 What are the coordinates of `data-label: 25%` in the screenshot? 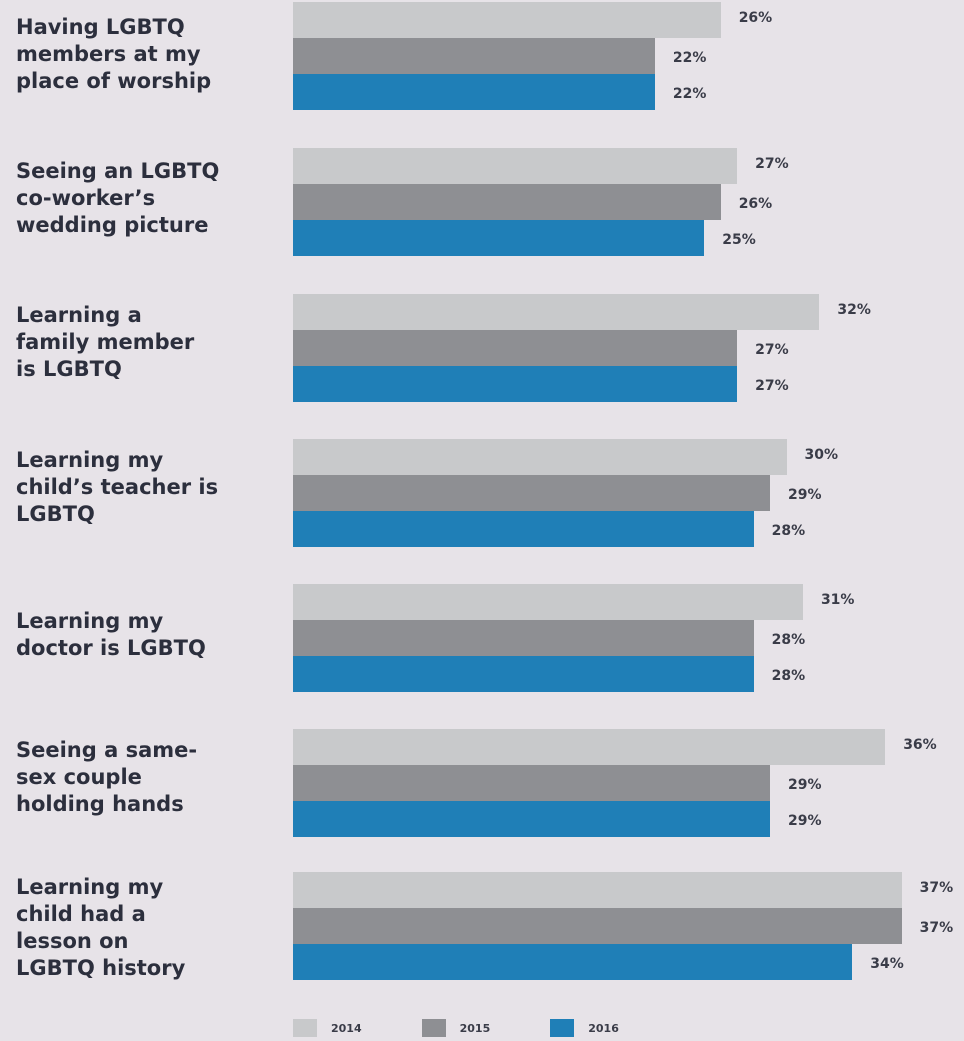 It's located at (739, 240).